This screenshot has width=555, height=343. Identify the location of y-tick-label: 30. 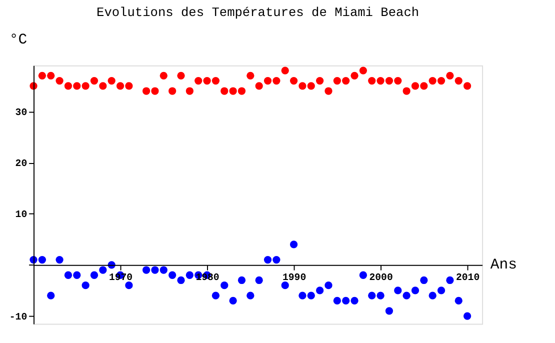
(21, 112).